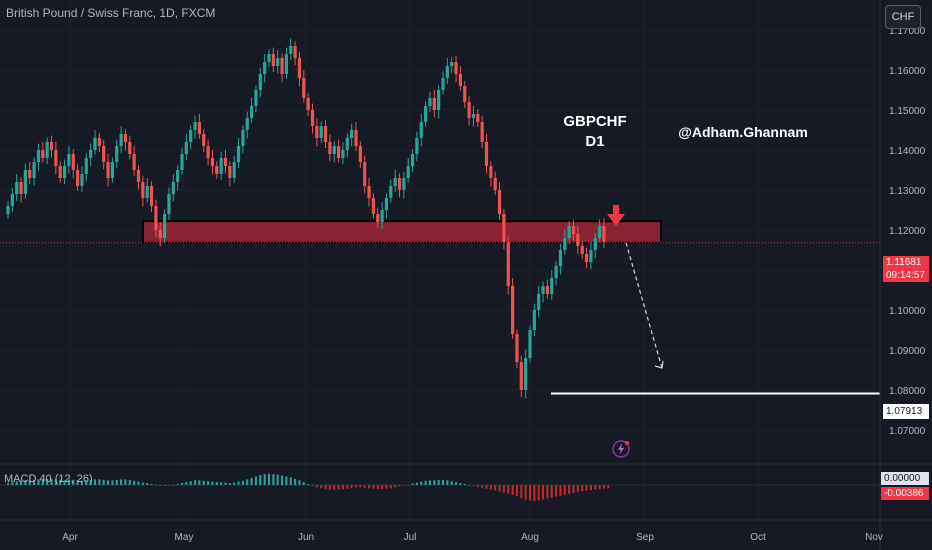 The image size is (932, 550). I want to click on lightning-bolt, so click(621, 449).